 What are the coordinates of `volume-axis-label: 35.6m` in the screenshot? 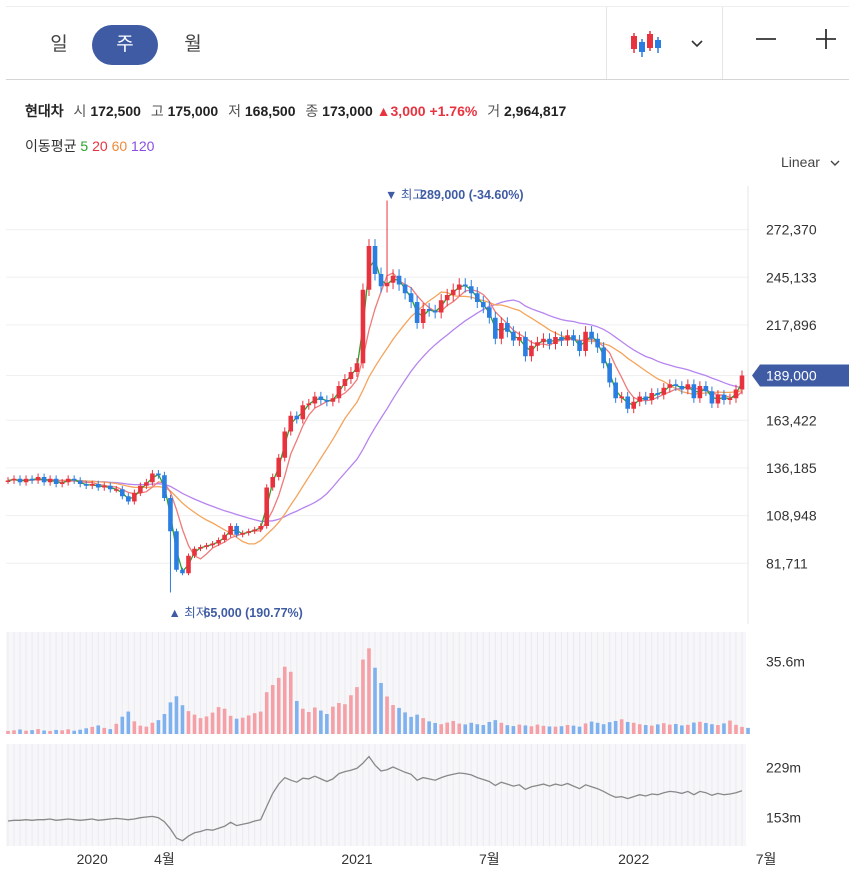 It's located at (785, 661).